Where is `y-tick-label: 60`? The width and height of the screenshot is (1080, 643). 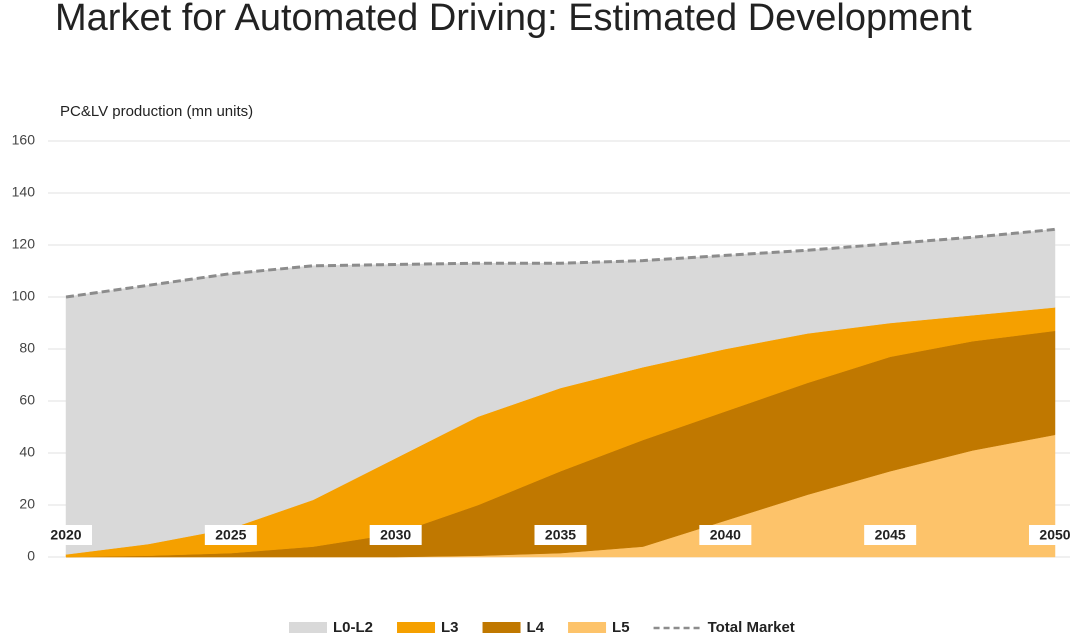
y-tick-label: 60 is located at coordinates (27, 400).